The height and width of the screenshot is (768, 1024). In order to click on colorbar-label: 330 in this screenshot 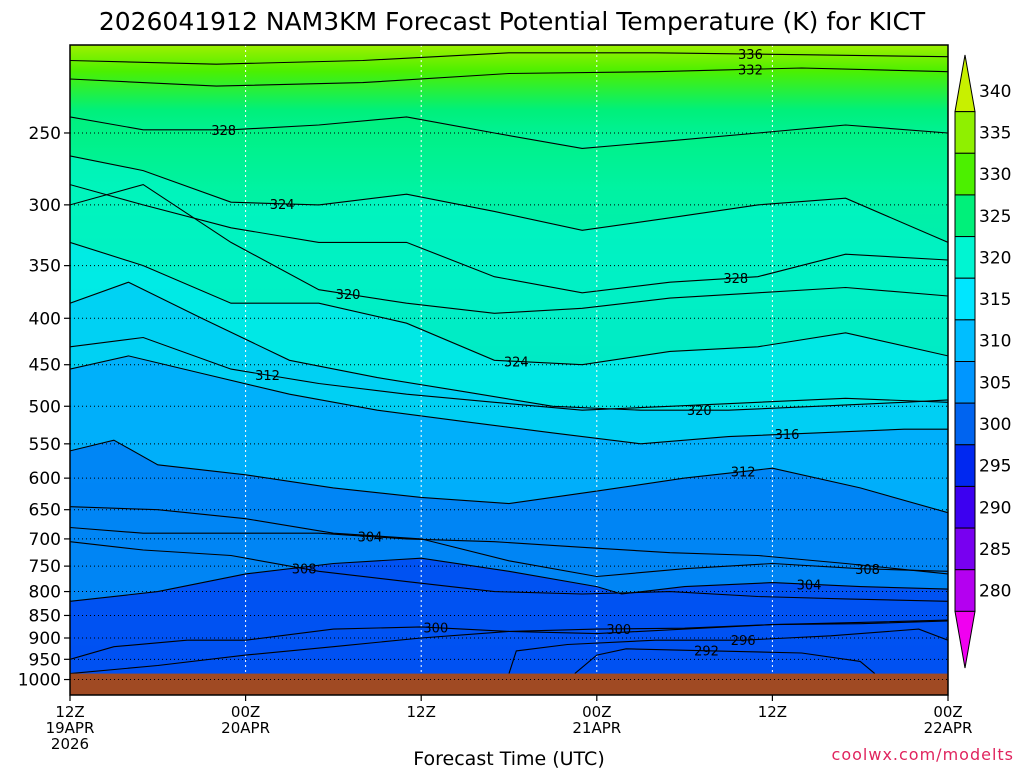, I will do `click(995, 175)`.